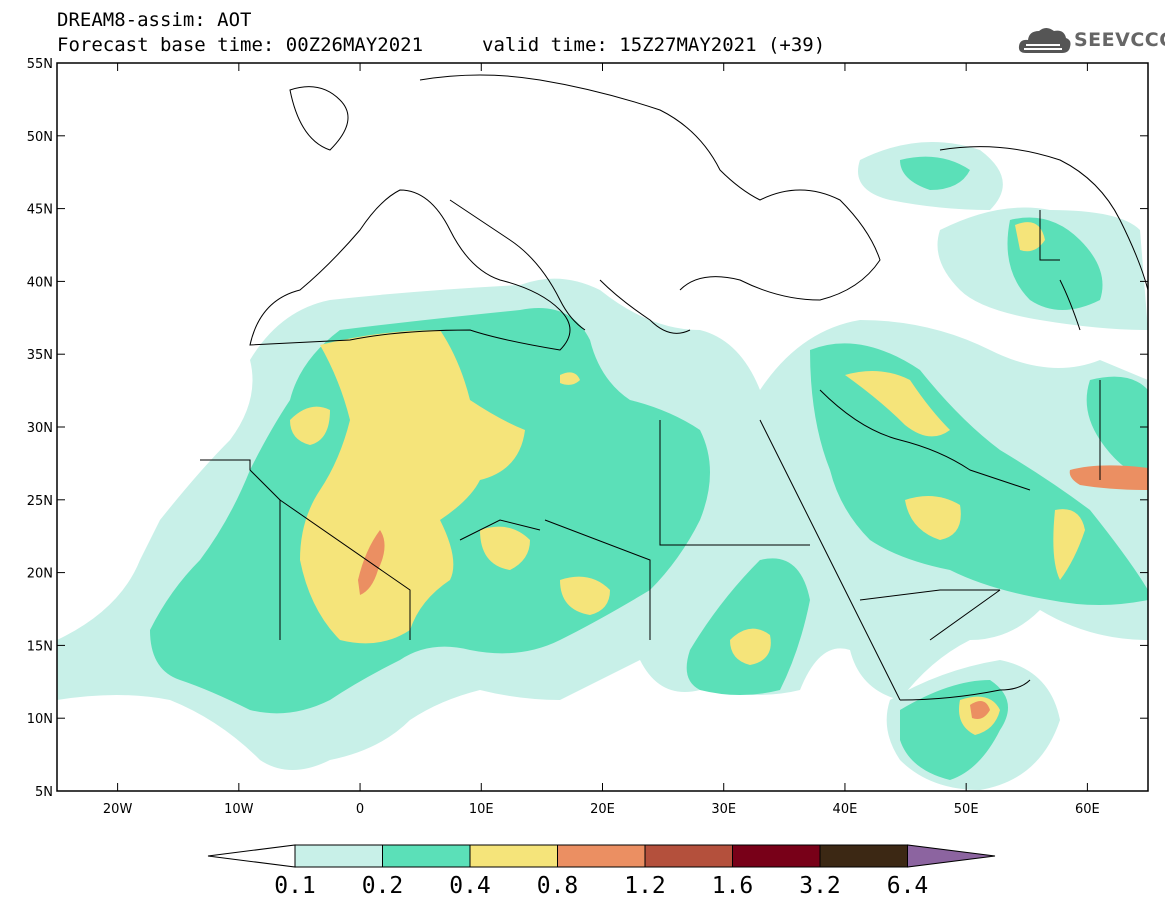  Describe the element at coordinates (733, 886) in the screenshot. I see `colorbar-label: 1.6` at that location.